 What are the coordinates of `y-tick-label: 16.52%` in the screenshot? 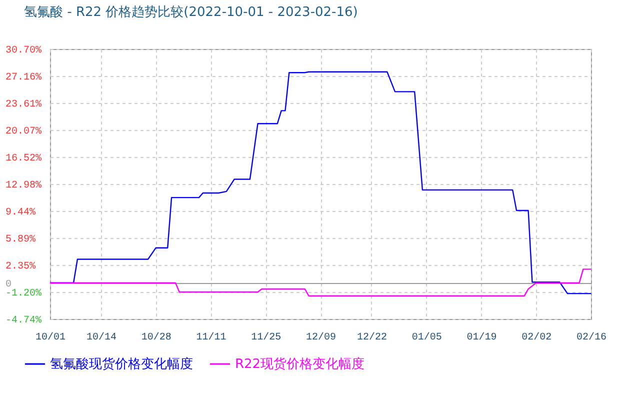 It's located at (24, 159).